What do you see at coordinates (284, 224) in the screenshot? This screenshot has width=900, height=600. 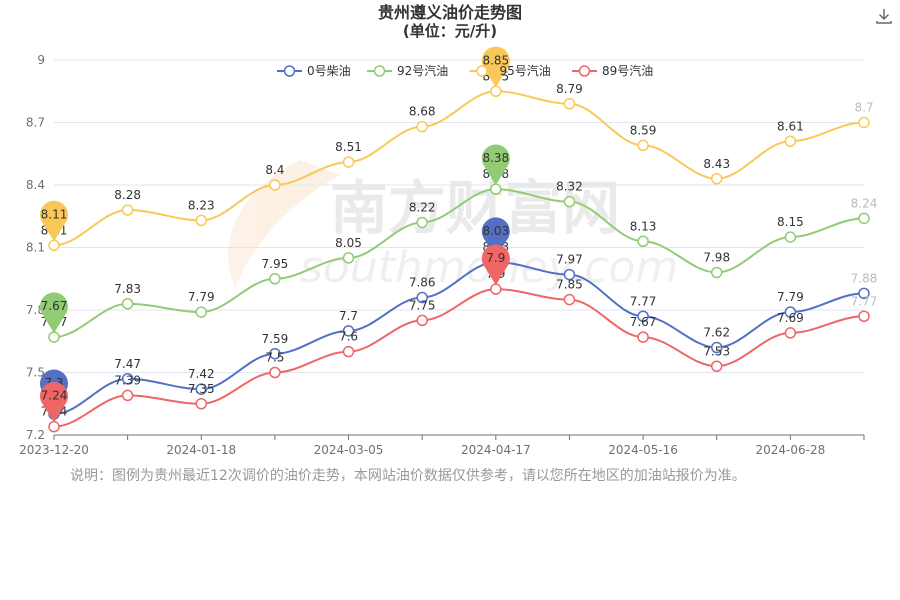 I see `watermark-logo` at bounding box center [284, 224].